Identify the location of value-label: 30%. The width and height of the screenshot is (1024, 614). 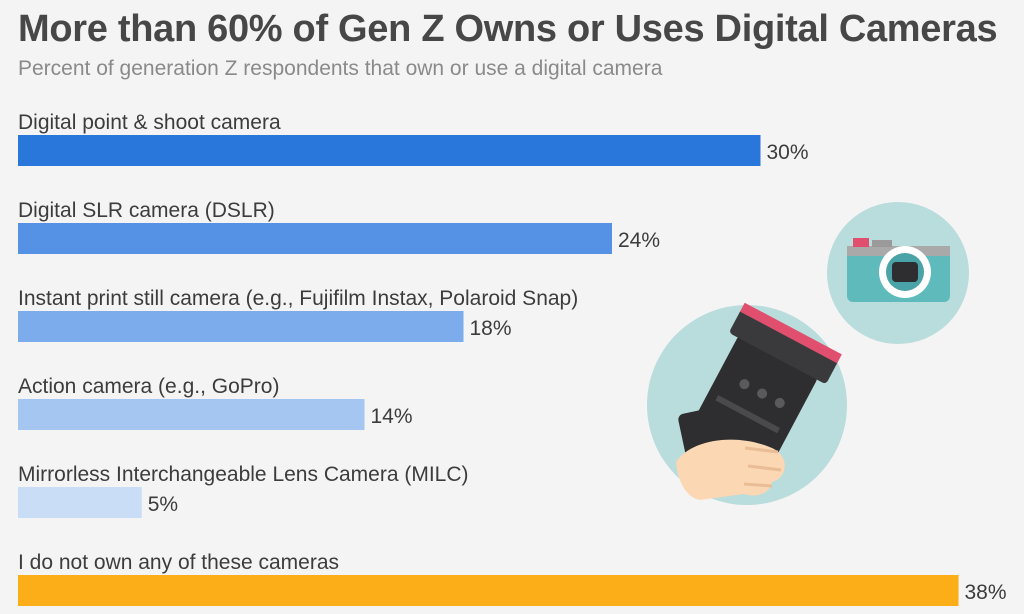
(788, 152).